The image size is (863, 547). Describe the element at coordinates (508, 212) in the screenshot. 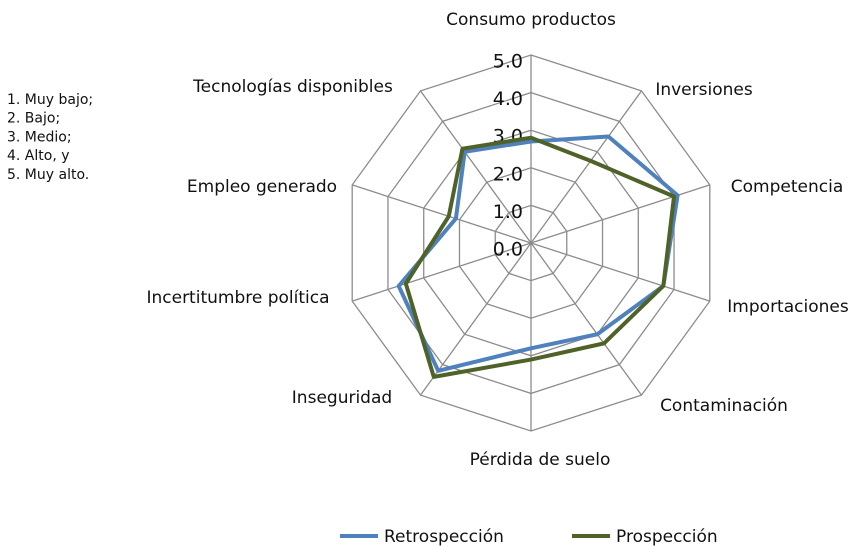

I see `y-tick-label: 1.0` at that location.